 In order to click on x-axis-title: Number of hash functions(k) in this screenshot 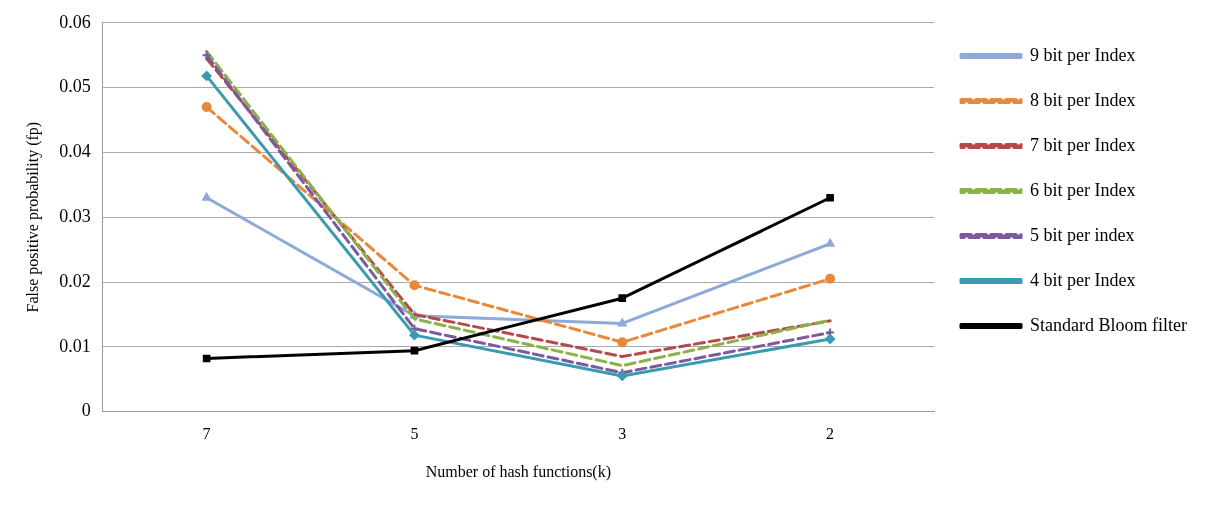, I will do `click(518, 471)`.